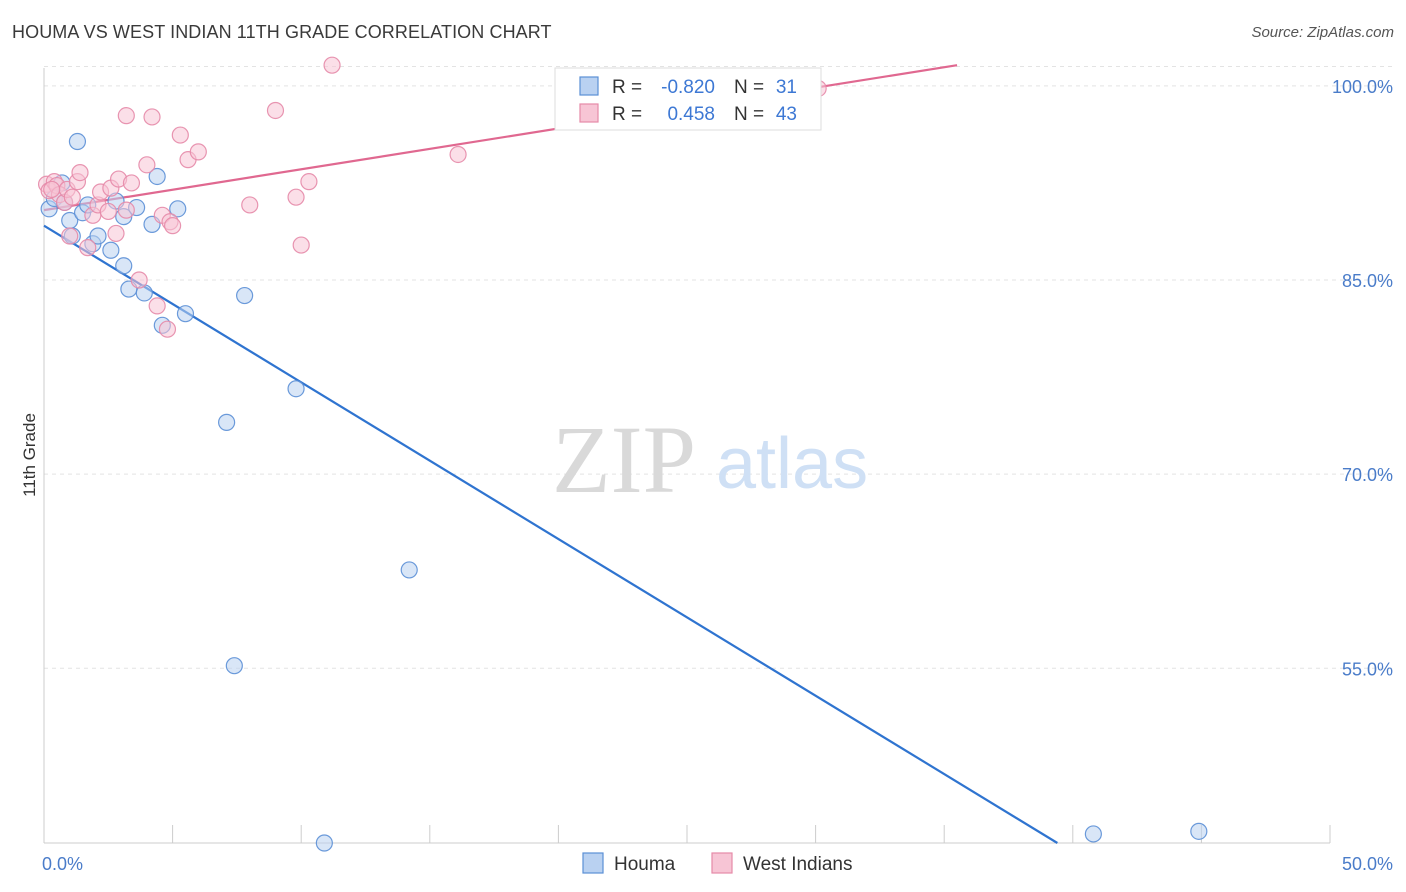 Image resolution: width=1406 pixels, height=892 pixels. Describe the element at coordinates (1367, 669) in the screenshot. I see `y-tick-label: 55.0%` at that location.